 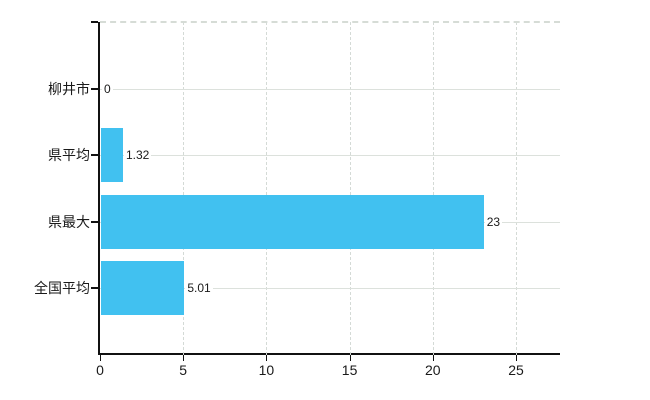 What do you see at coordinates (69, 155) in the screenshot?
I see `category-label: 県平均` at bounding box center [69, 155].